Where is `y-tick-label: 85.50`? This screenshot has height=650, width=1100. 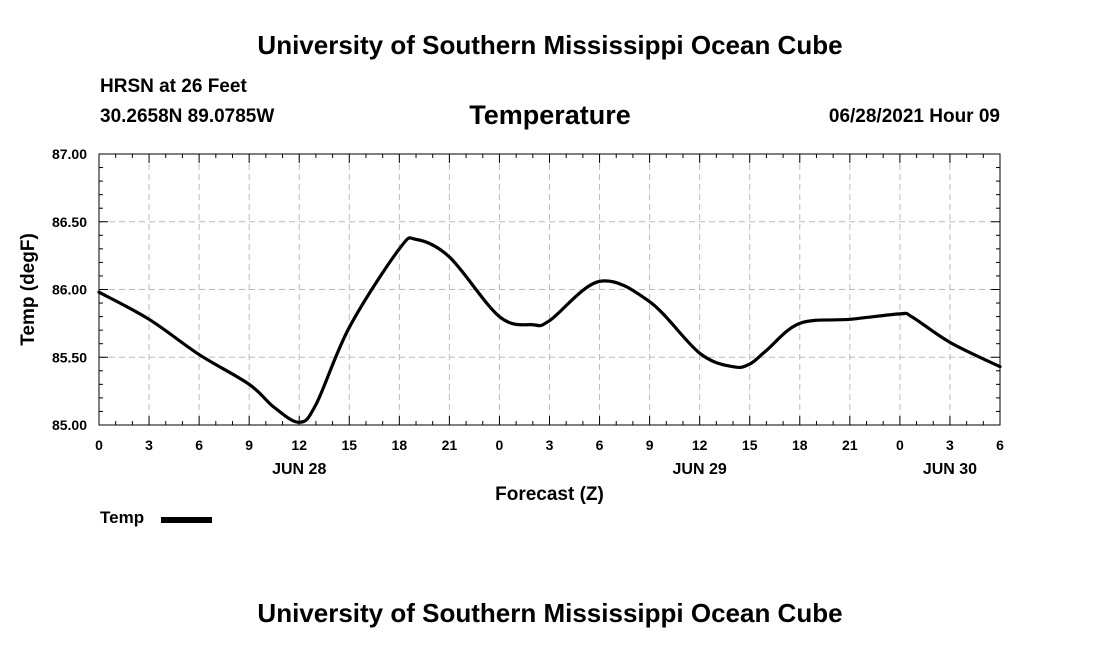 y-tick-label: 85.50 is located at coordinates (69, 357).